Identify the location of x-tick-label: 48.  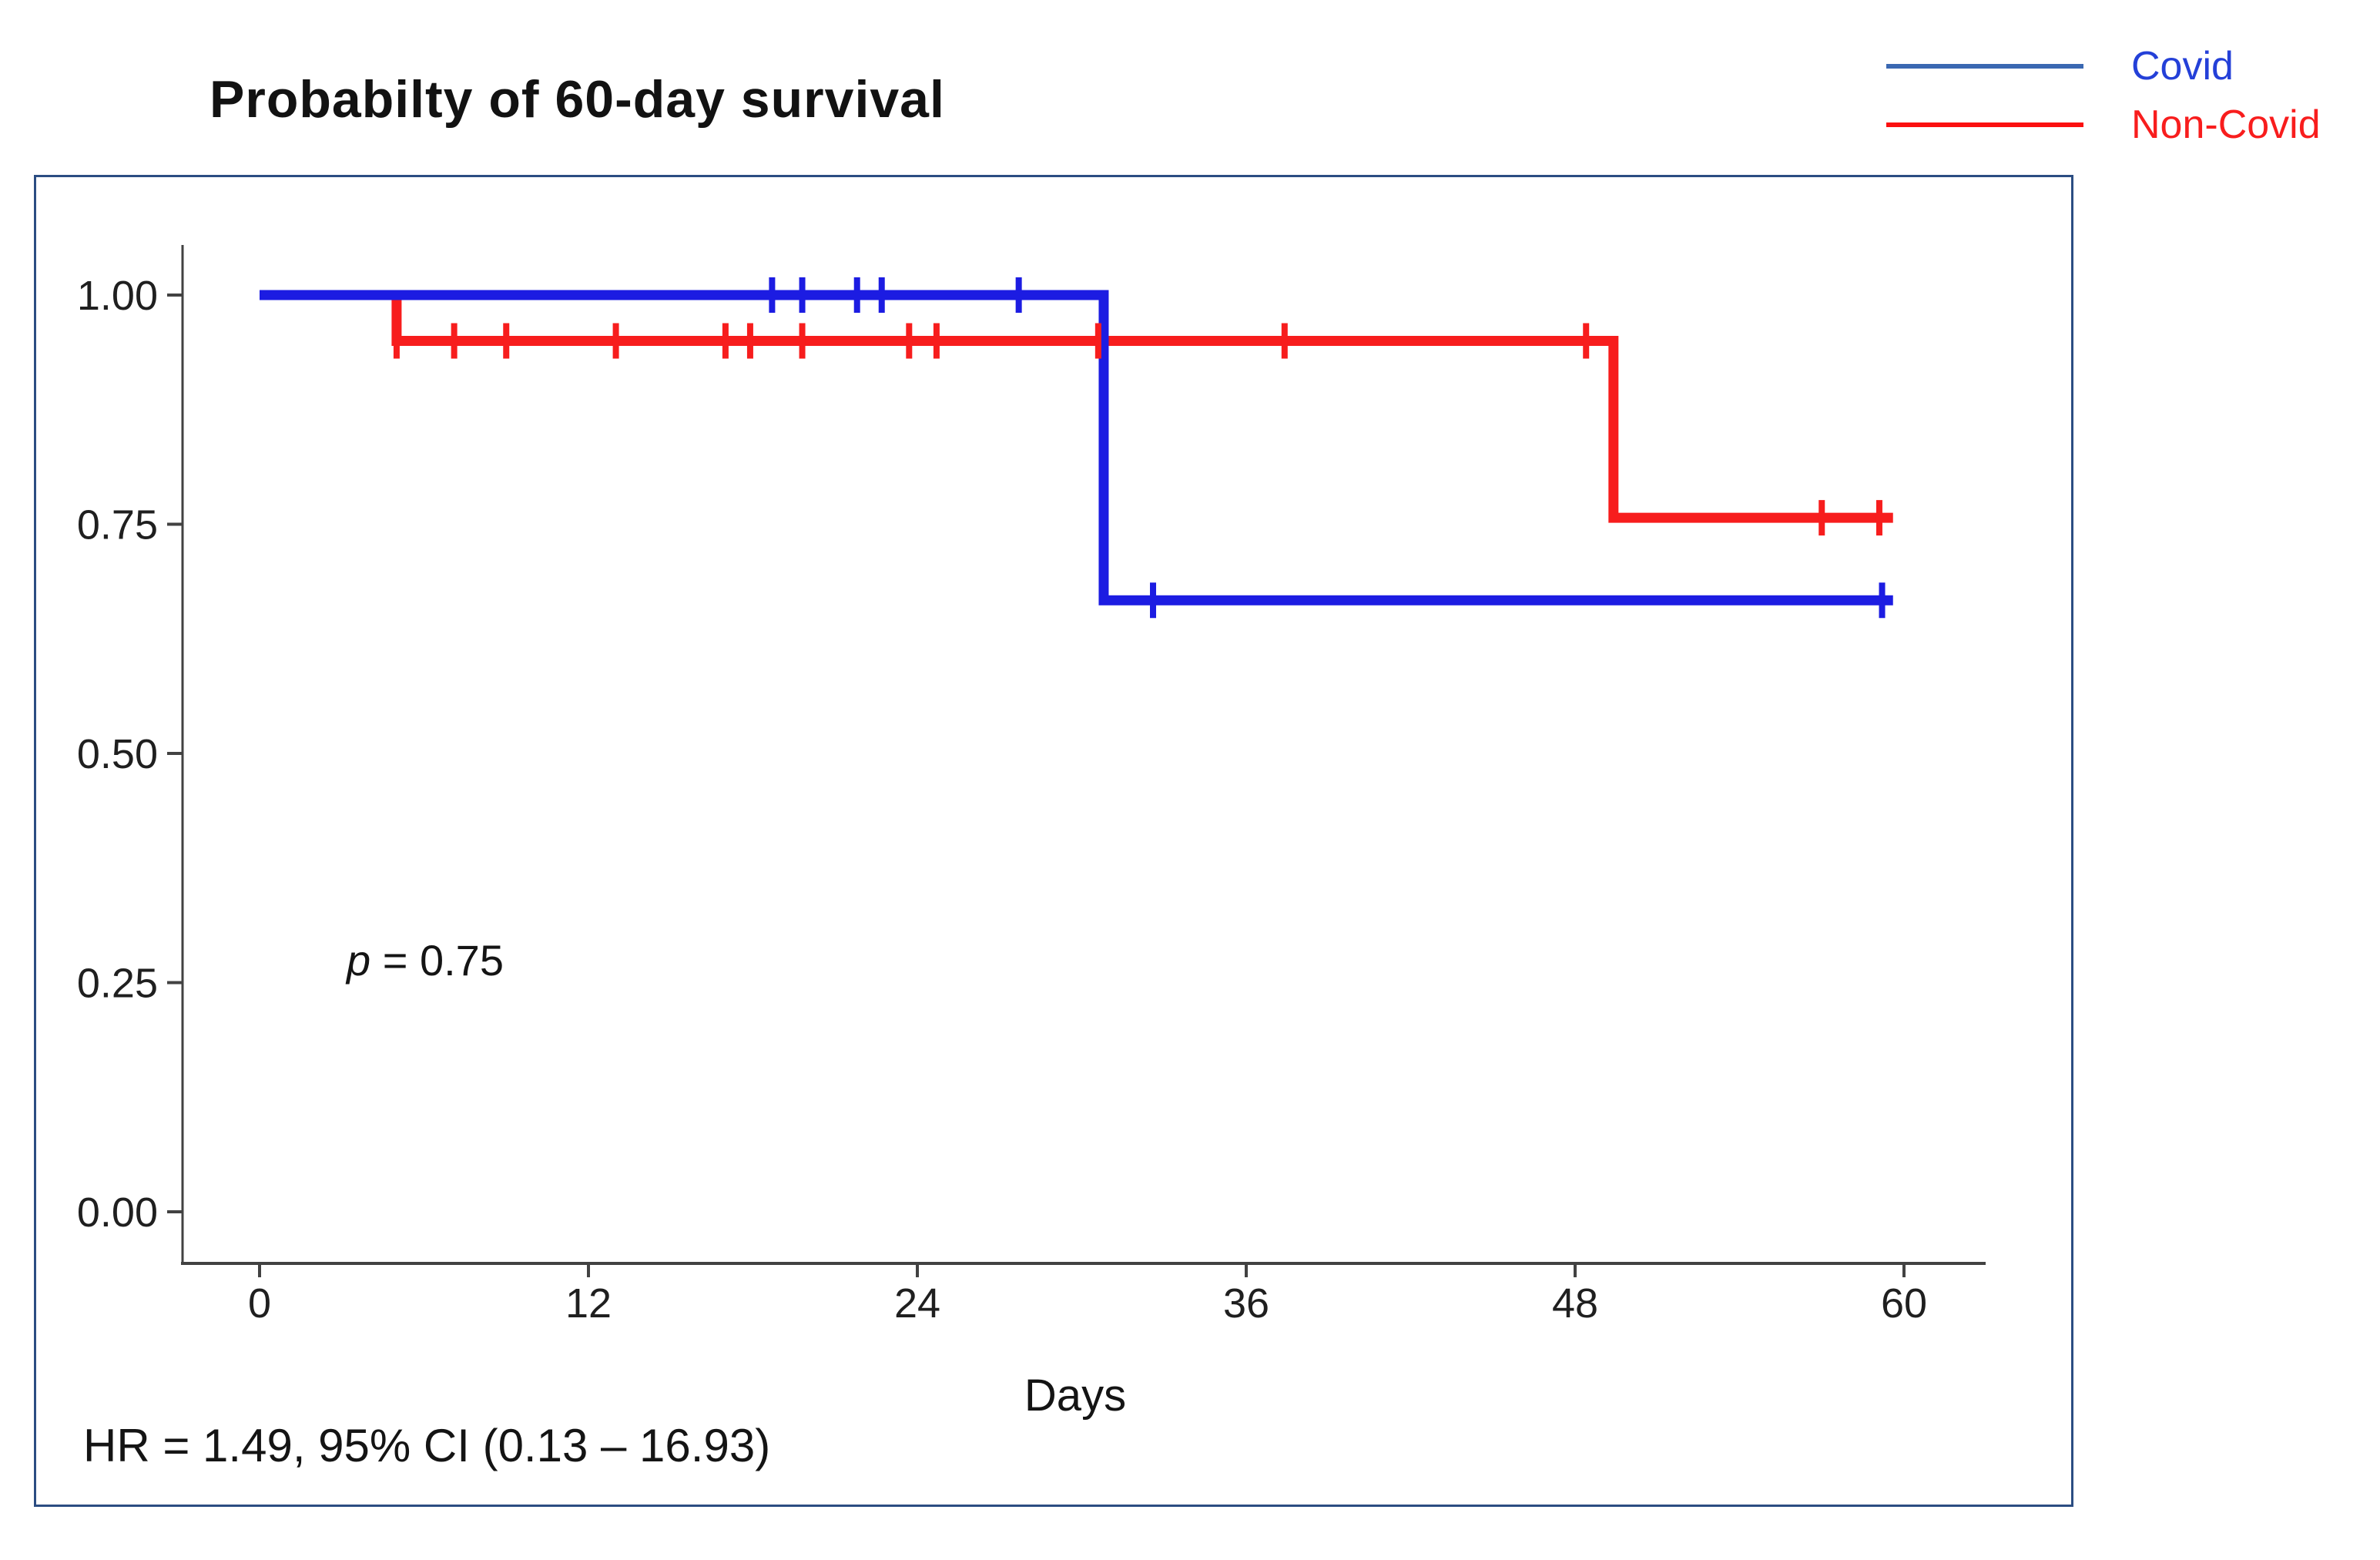
(1575, 1303).